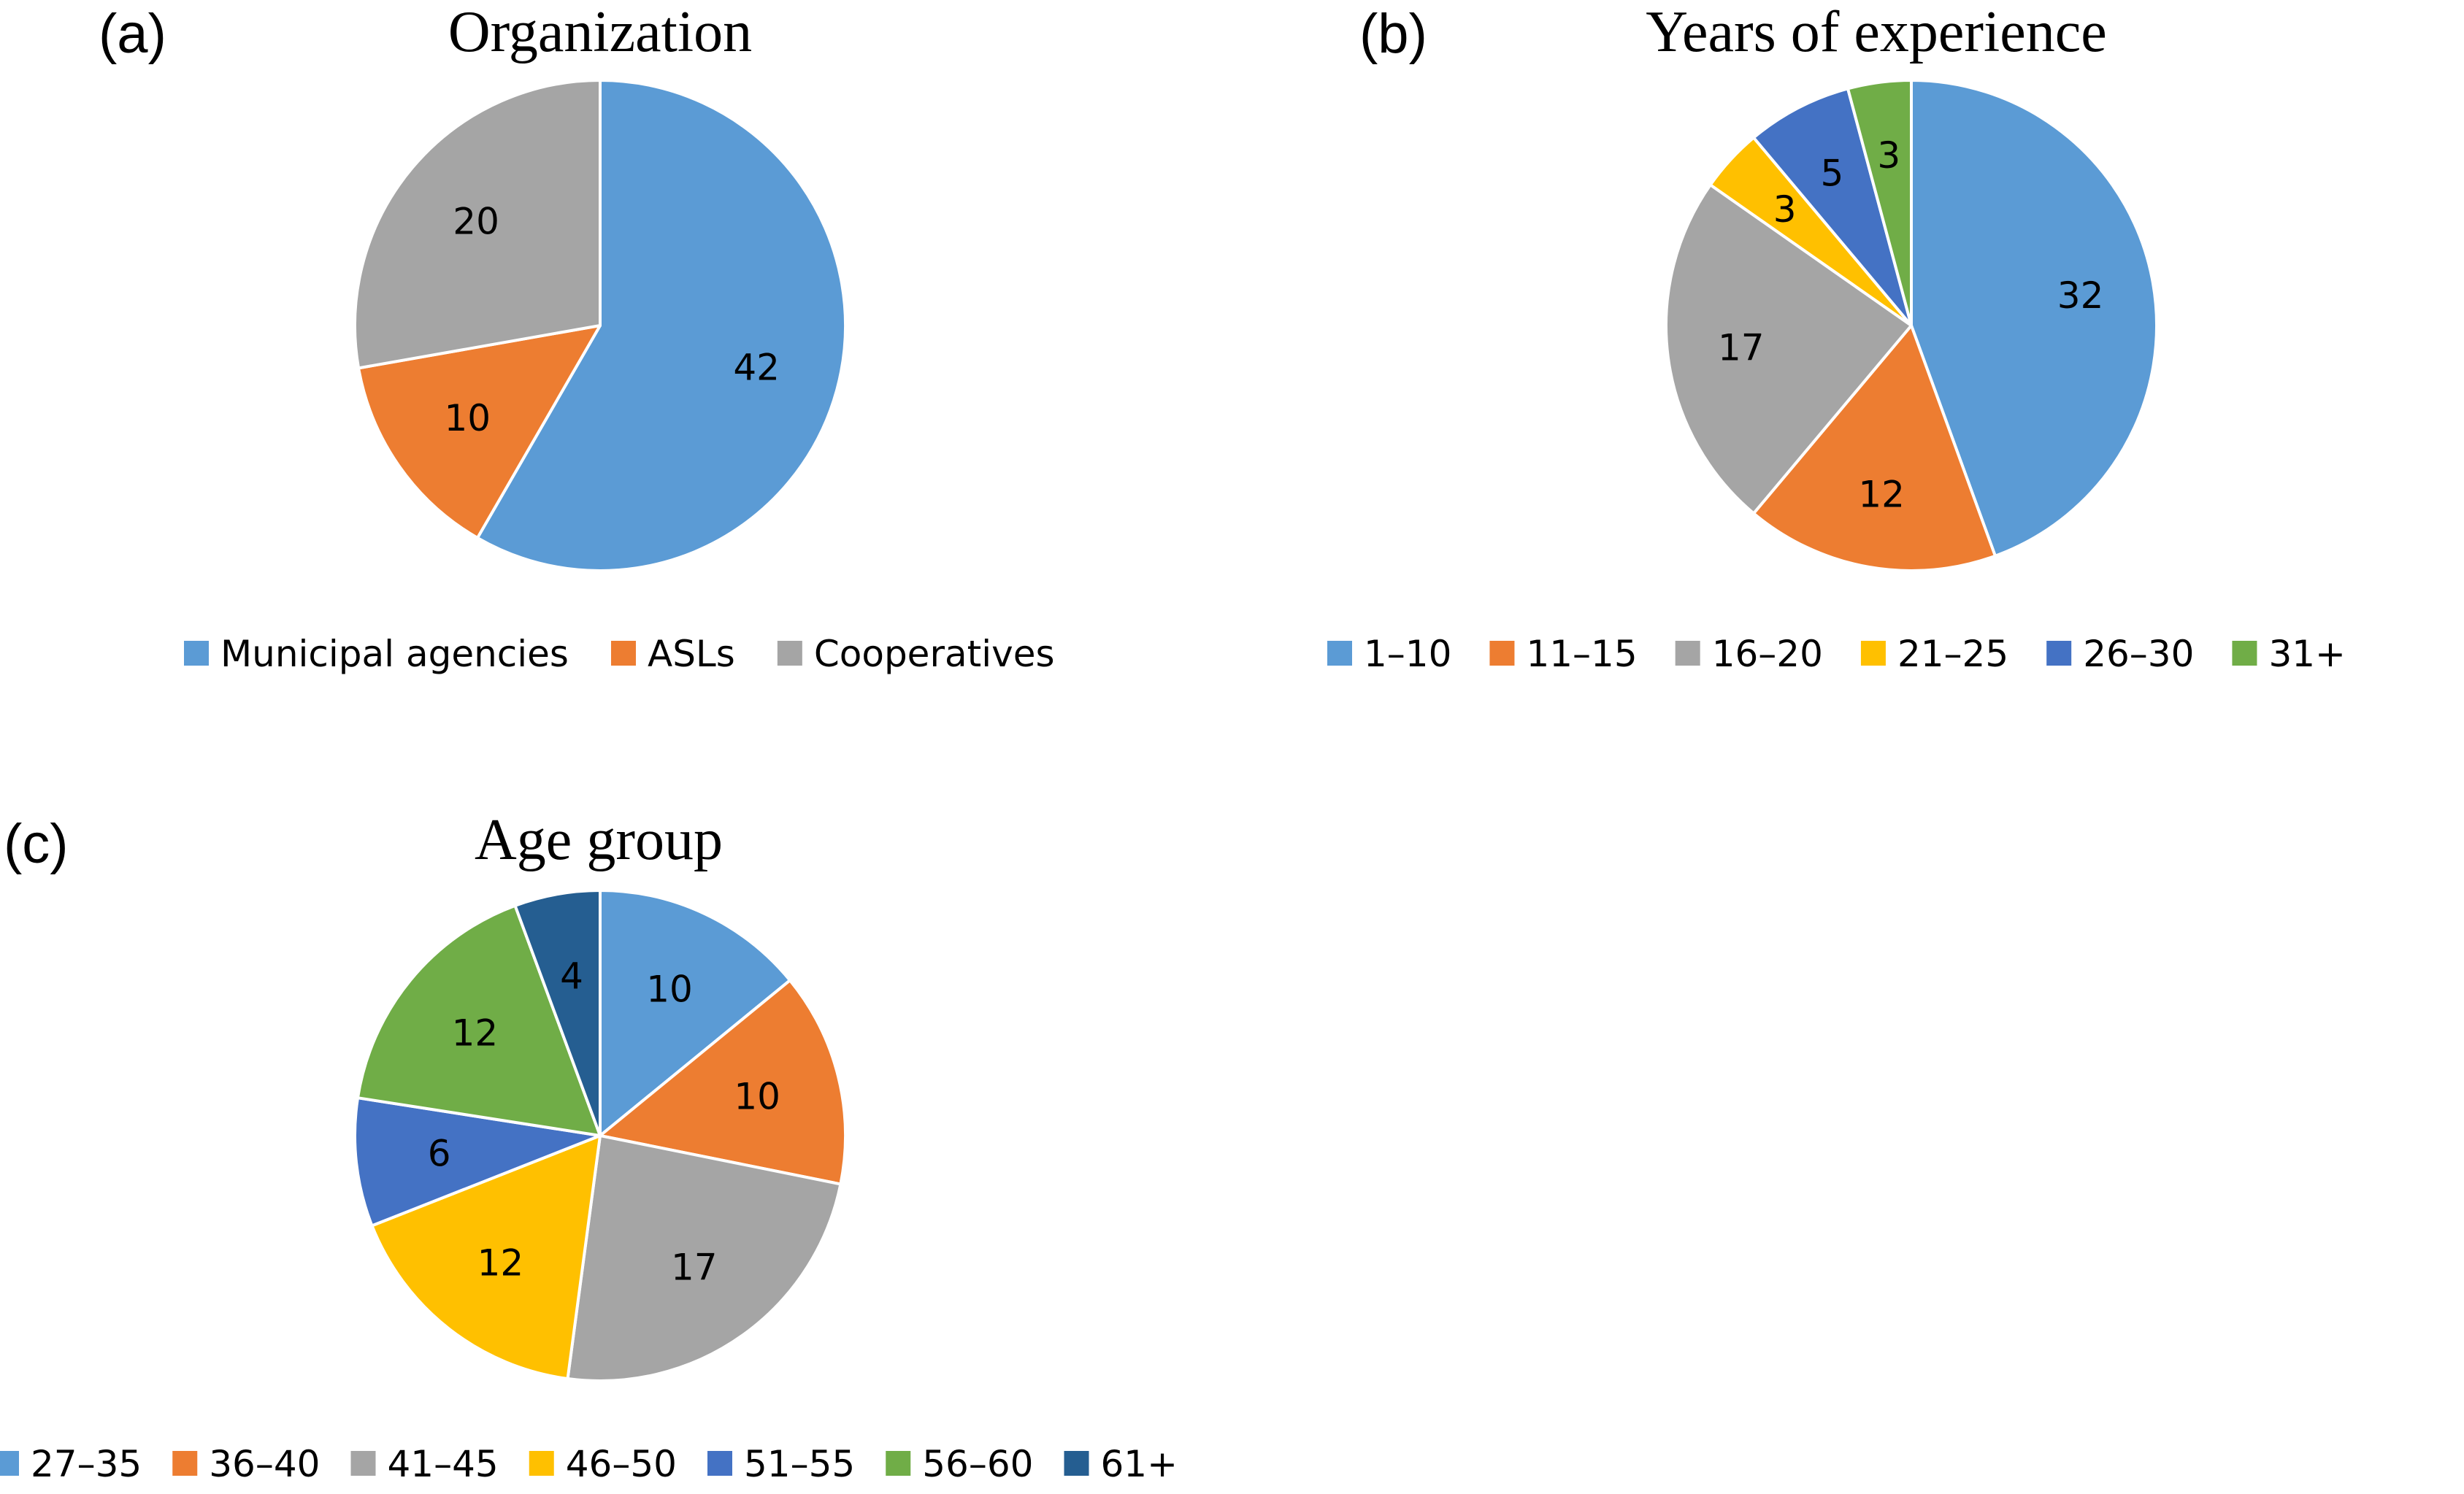  I want to click on panel-a-slice-labels: 42 10 20, so click(612, 320).